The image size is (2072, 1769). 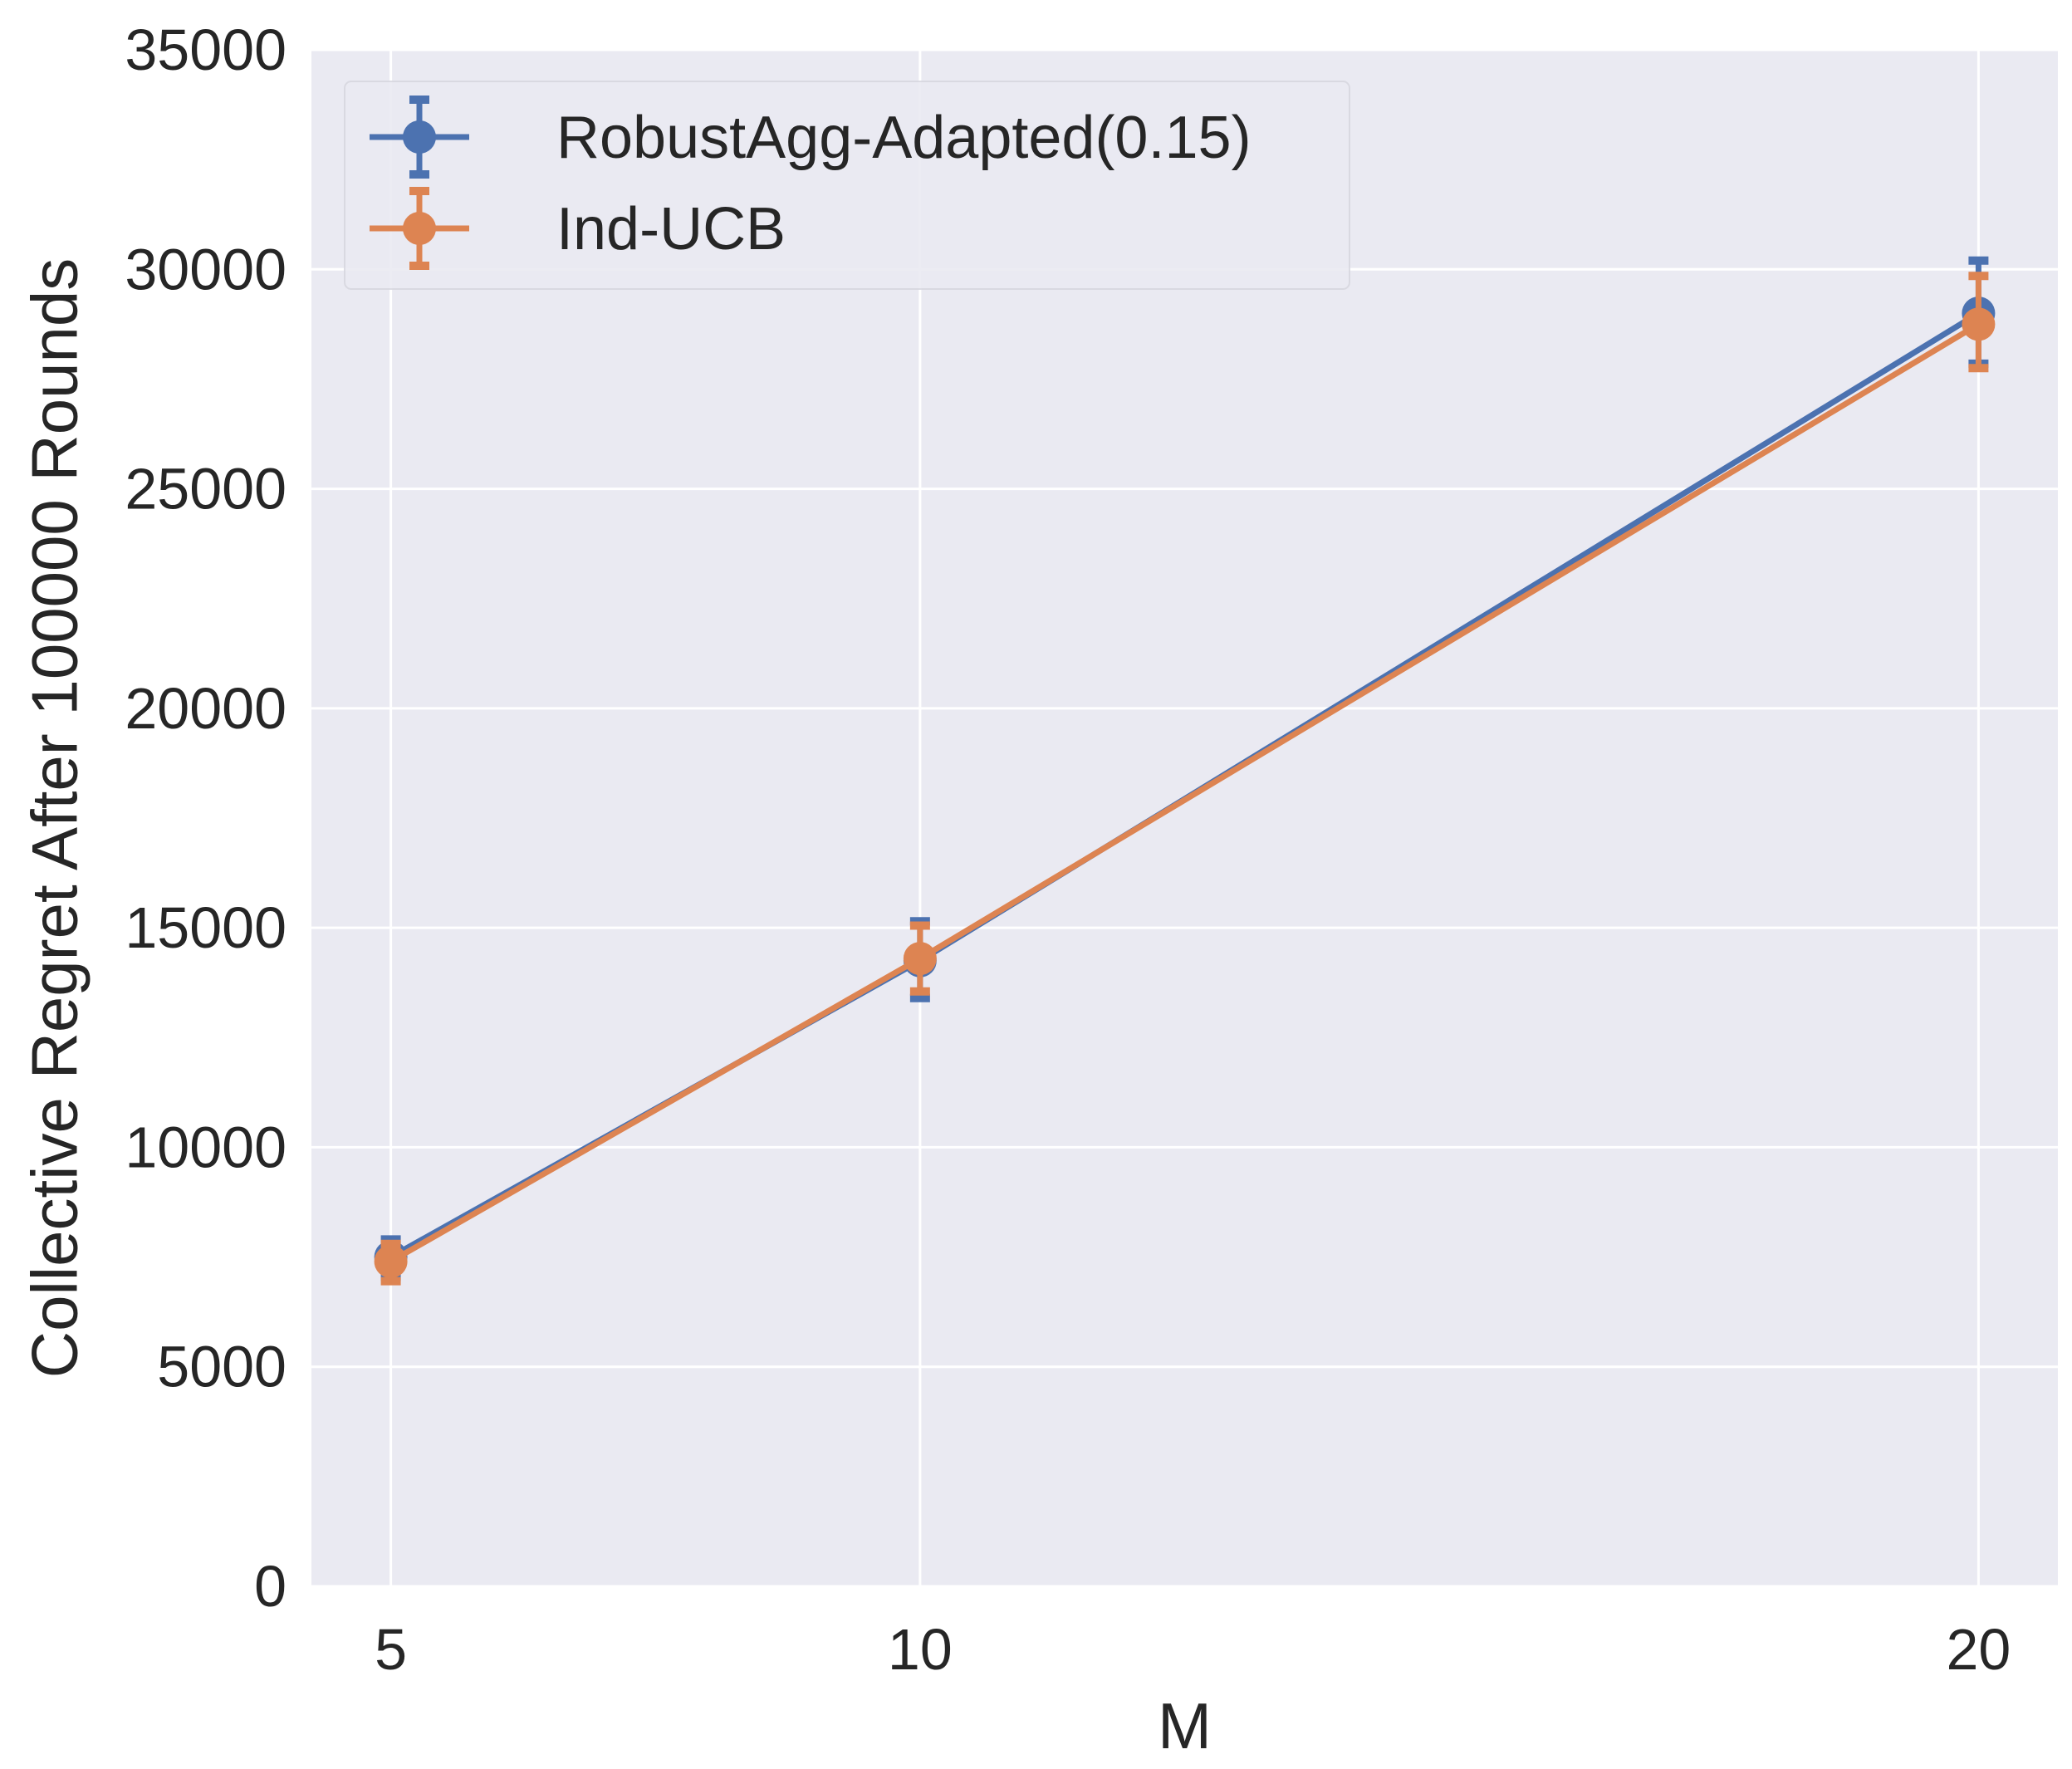 I want to click on x-tick-label: 20, so click(x=1978, y=1649).